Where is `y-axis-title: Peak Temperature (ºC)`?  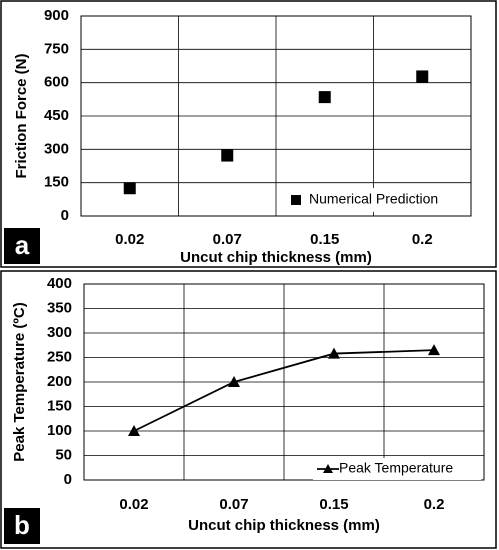 y-axis-title: Peak Temperature (ºC) is located at coordinates (19, 381).